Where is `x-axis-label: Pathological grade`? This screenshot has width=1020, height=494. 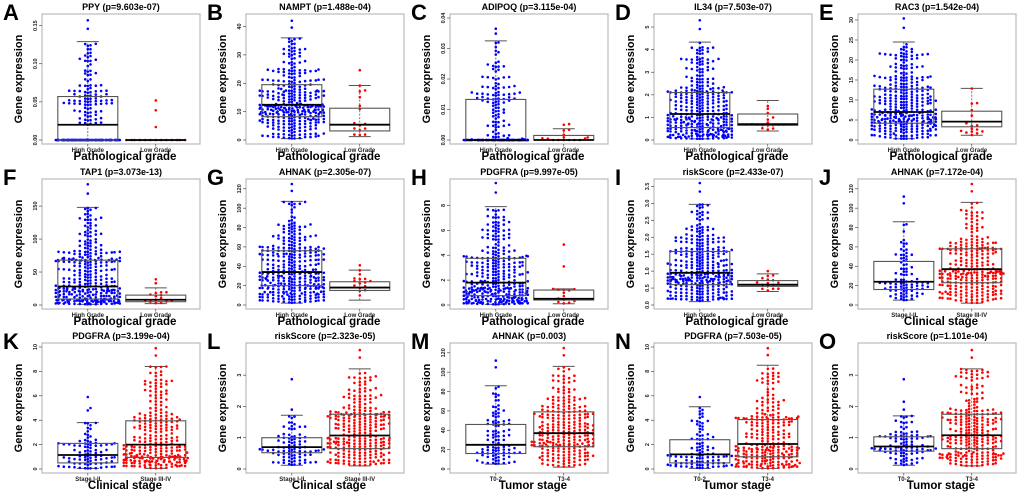
x-axis-label: Pathological grade is located at coordinates (125, 322).